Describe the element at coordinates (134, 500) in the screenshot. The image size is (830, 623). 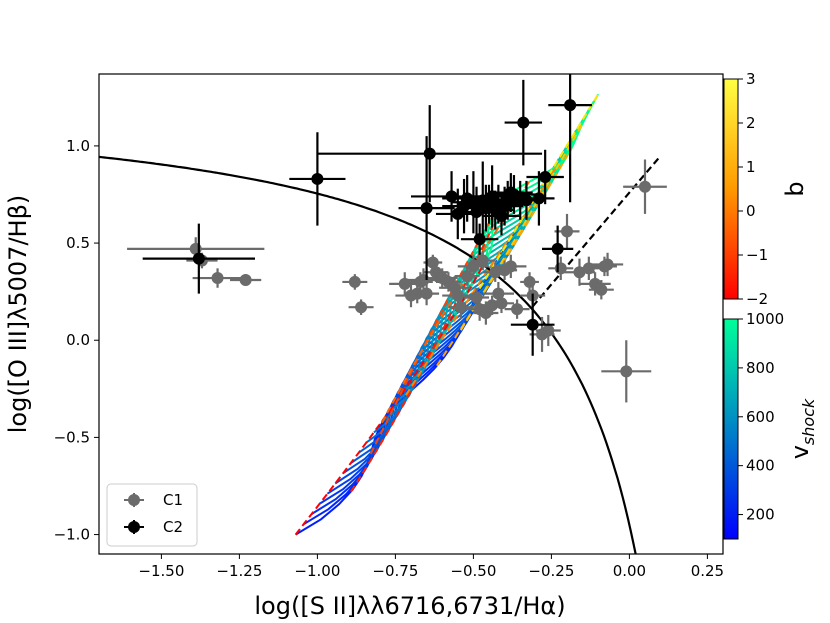
I see `legend-marker-c1` at that location.